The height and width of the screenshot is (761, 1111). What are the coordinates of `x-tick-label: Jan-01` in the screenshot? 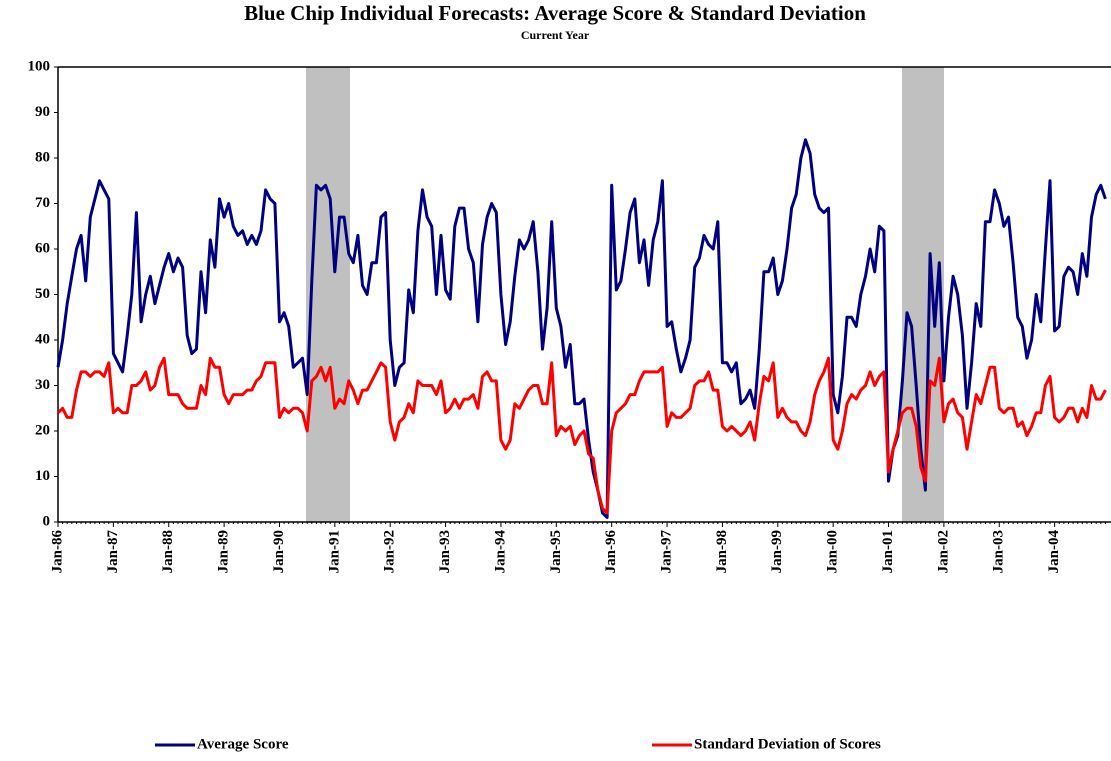 It's located at (888, 551).